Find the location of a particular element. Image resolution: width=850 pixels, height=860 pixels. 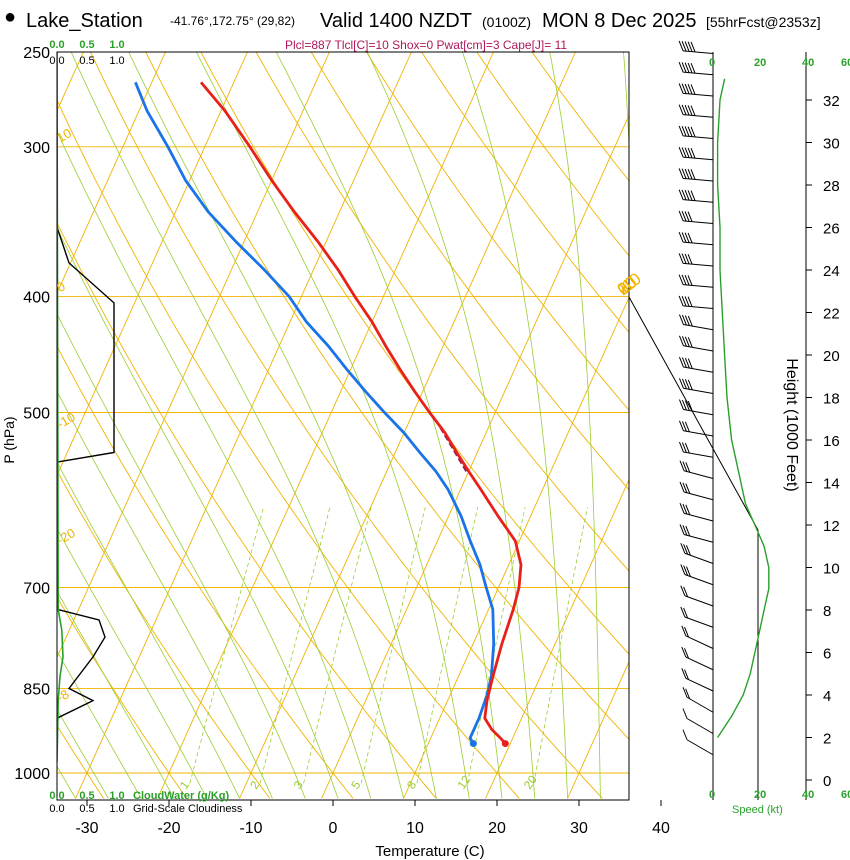

mixing-ratio-label: 12 is located at coordinates (463, 781).